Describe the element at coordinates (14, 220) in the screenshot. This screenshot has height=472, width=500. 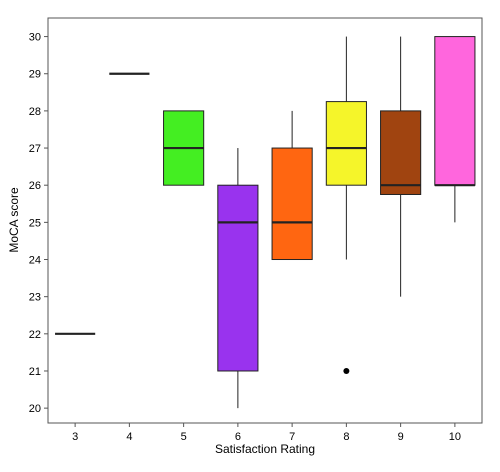
I see `y-axis-label: MoCA score` at that location.